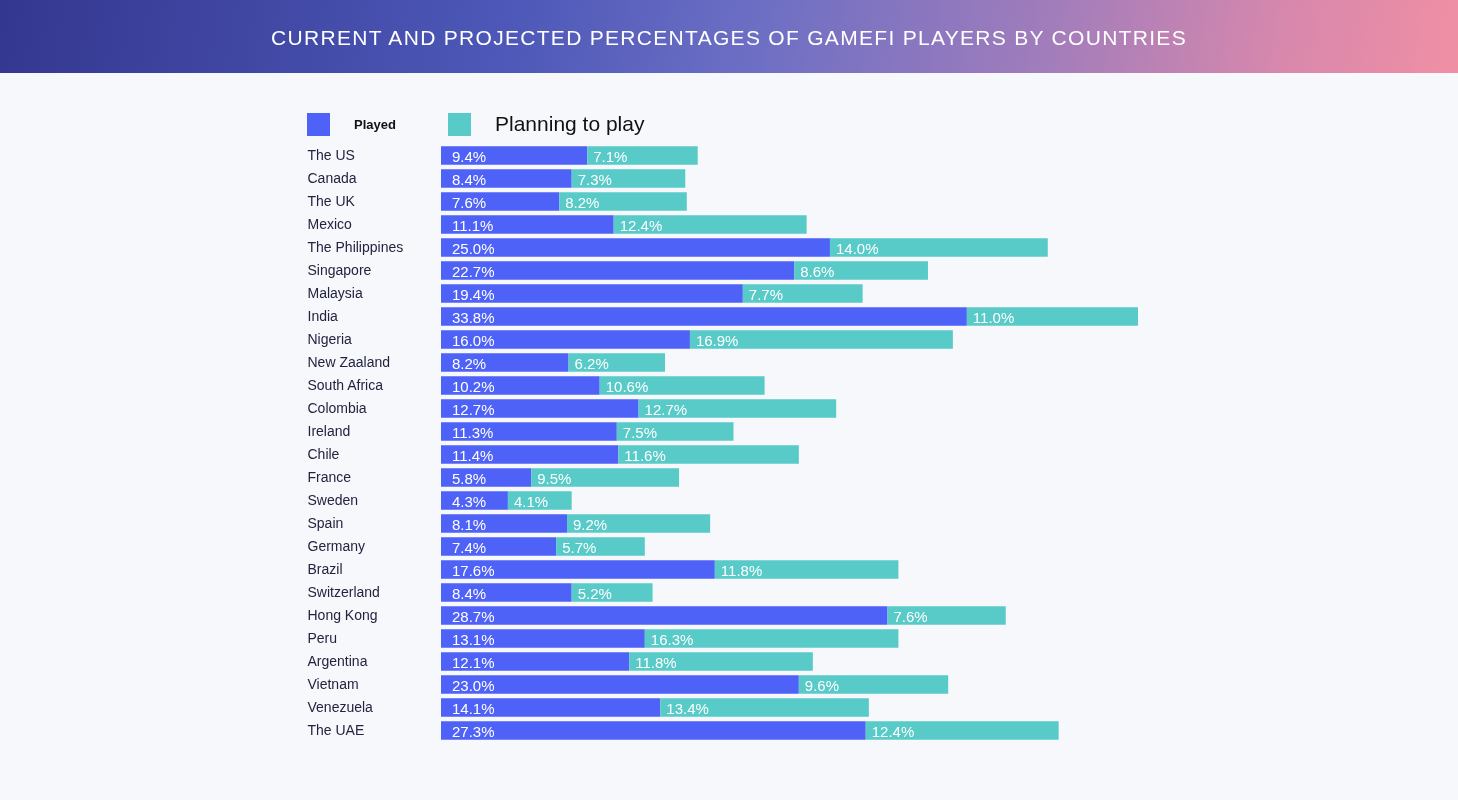  Describe the element at coordinates (337, 660) in the screenshot. I see `y-tick-label: Argentina` at that location.